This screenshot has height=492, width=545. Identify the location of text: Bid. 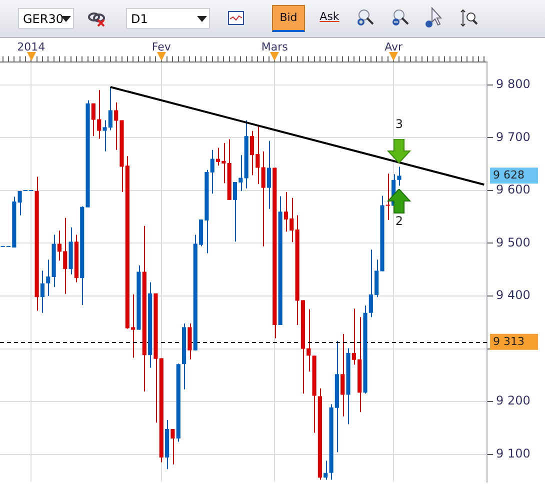
(288, 18).